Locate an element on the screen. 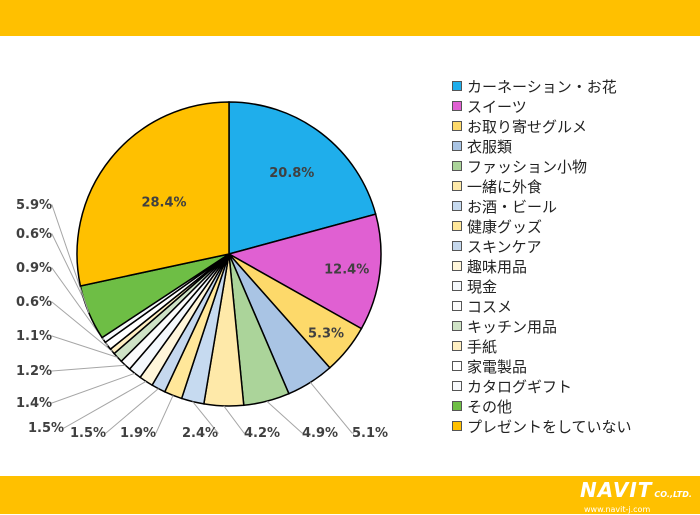  legend-item: 衣服類 is located at coordinates (542, 146).